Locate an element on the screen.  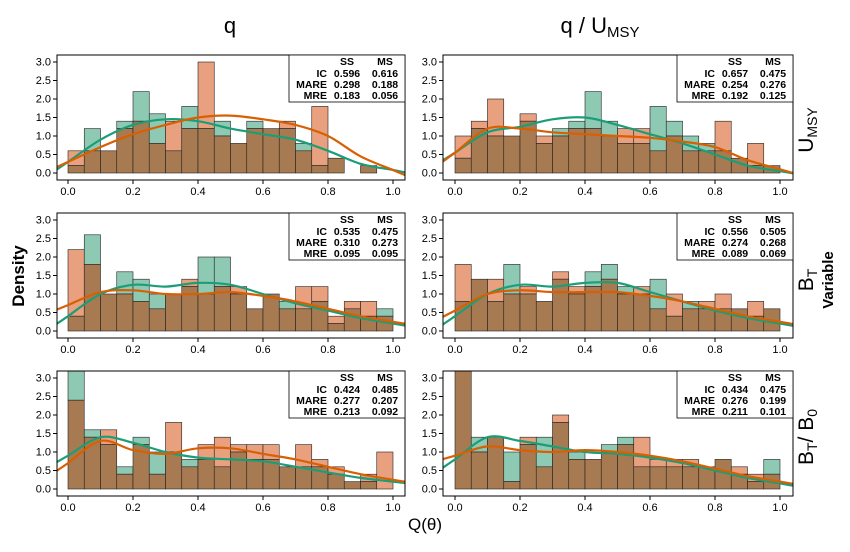
x-tick-label: 0.6 is located at coordinates (262, 192).